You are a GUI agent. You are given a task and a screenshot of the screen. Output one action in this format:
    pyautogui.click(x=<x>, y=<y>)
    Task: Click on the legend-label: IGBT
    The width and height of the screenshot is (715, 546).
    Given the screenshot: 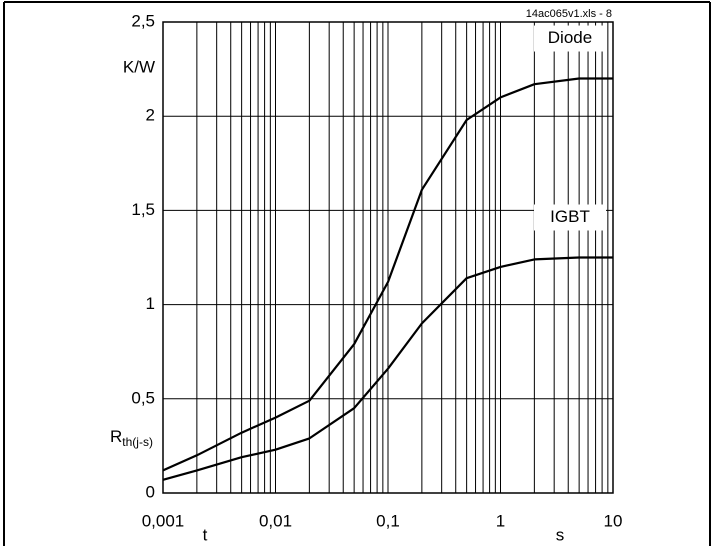 What is the action you would take?
    pyautogui.click(x=570, y=216)
    